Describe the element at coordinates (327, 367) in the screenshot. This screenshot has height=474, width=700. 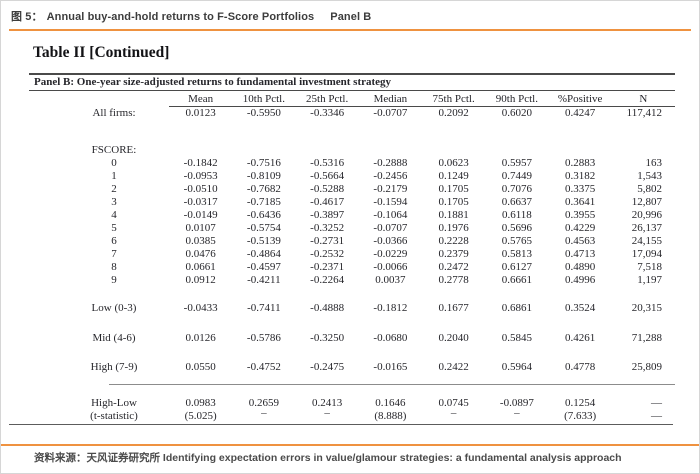
I see `cell: -0.2475` at that location.